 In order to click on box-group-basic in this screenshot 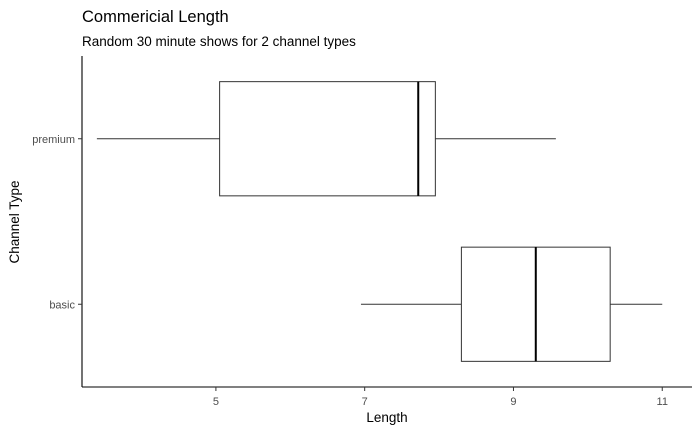, I will do `click(511, 304)`.